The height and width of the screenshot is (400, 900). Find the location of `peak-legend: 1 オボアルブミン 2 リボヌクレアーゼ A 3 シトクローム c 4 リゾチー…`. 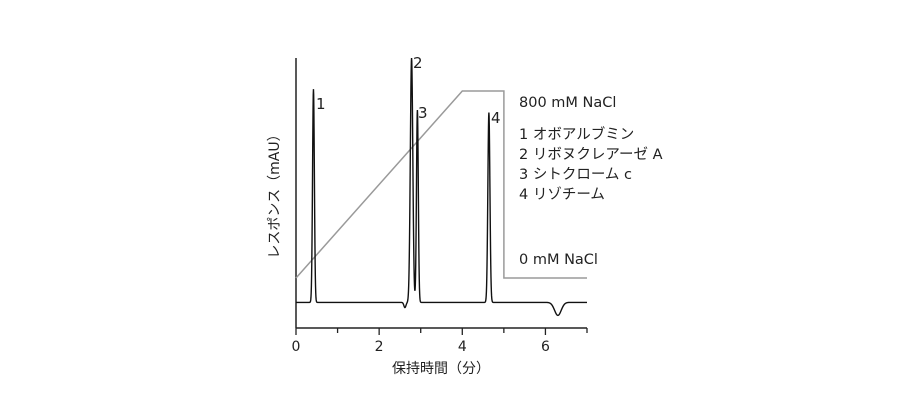

peak-legend: 1 オボアルブミン 2 リボヌクレアーゼ A 3 シトクローム c 4 リゾチー… is located at coordinates (591, 164).